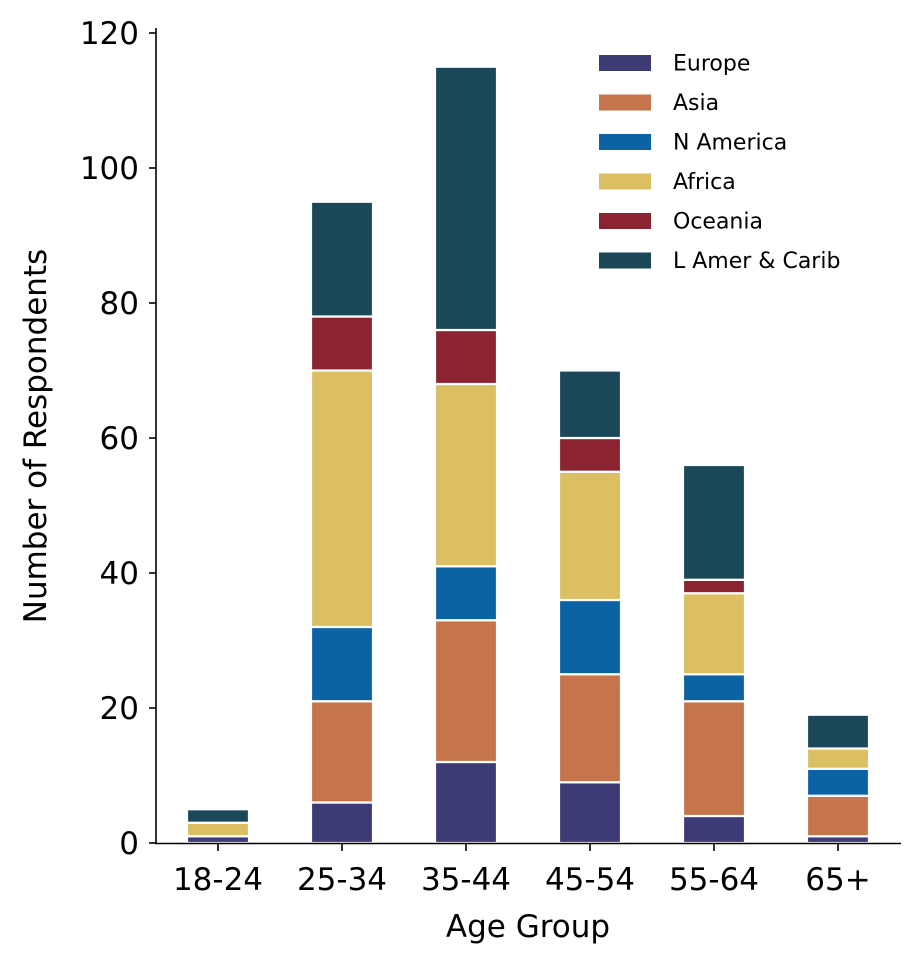 The image size is (918, 964). I want to click on x-tick-label: 25-34, so click(342, 880).